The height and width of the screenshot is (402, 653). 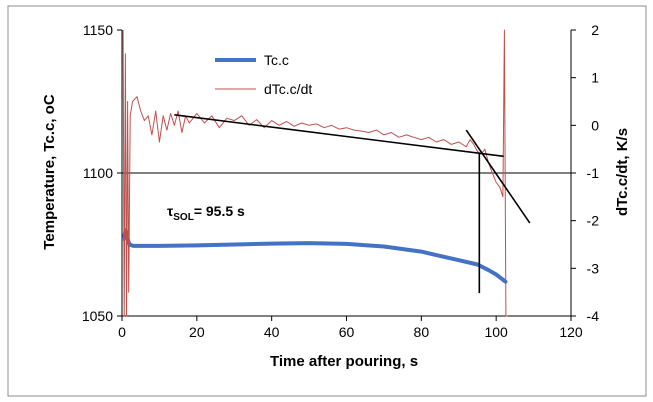 What do you see at coordinates (219, 211) in the screenshot?
I see `annotation-value: = 95.5 s` at bounding box center [219, 211].